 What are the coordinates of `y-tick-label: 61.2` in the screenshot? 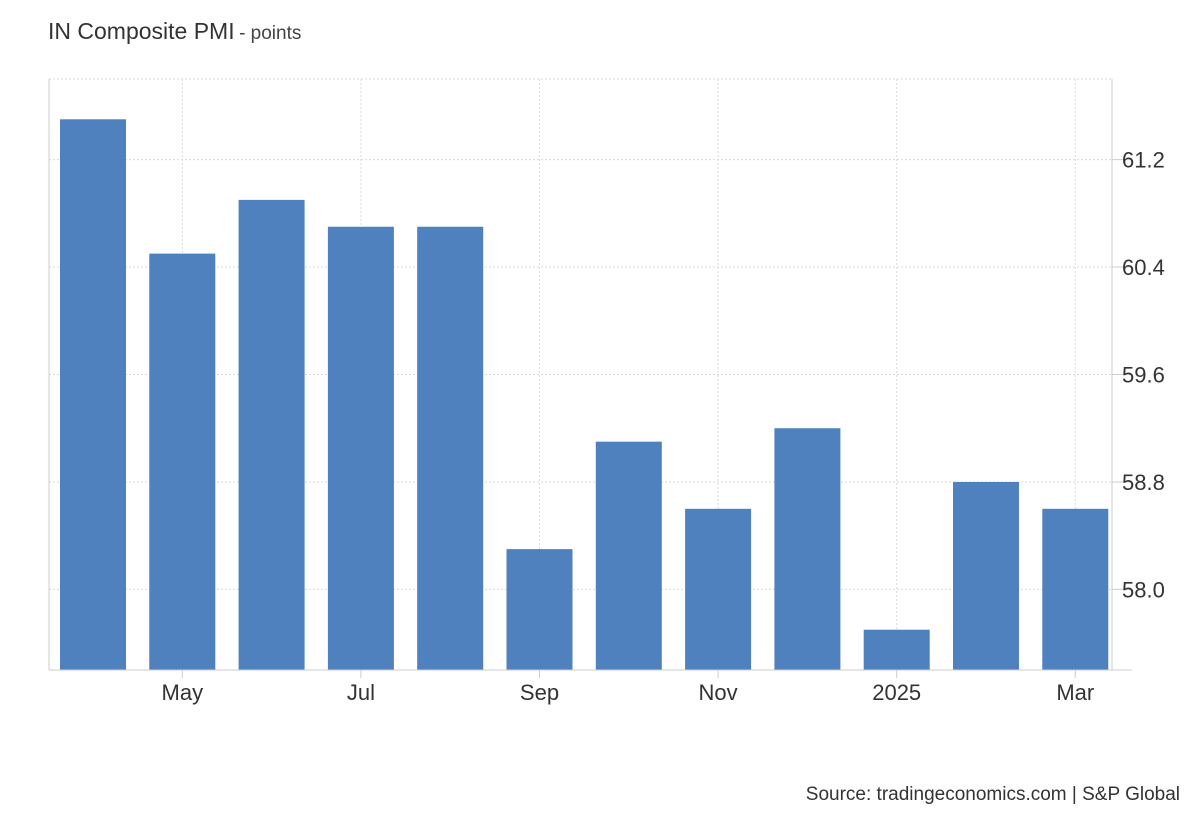 It's located at (1143, 160).